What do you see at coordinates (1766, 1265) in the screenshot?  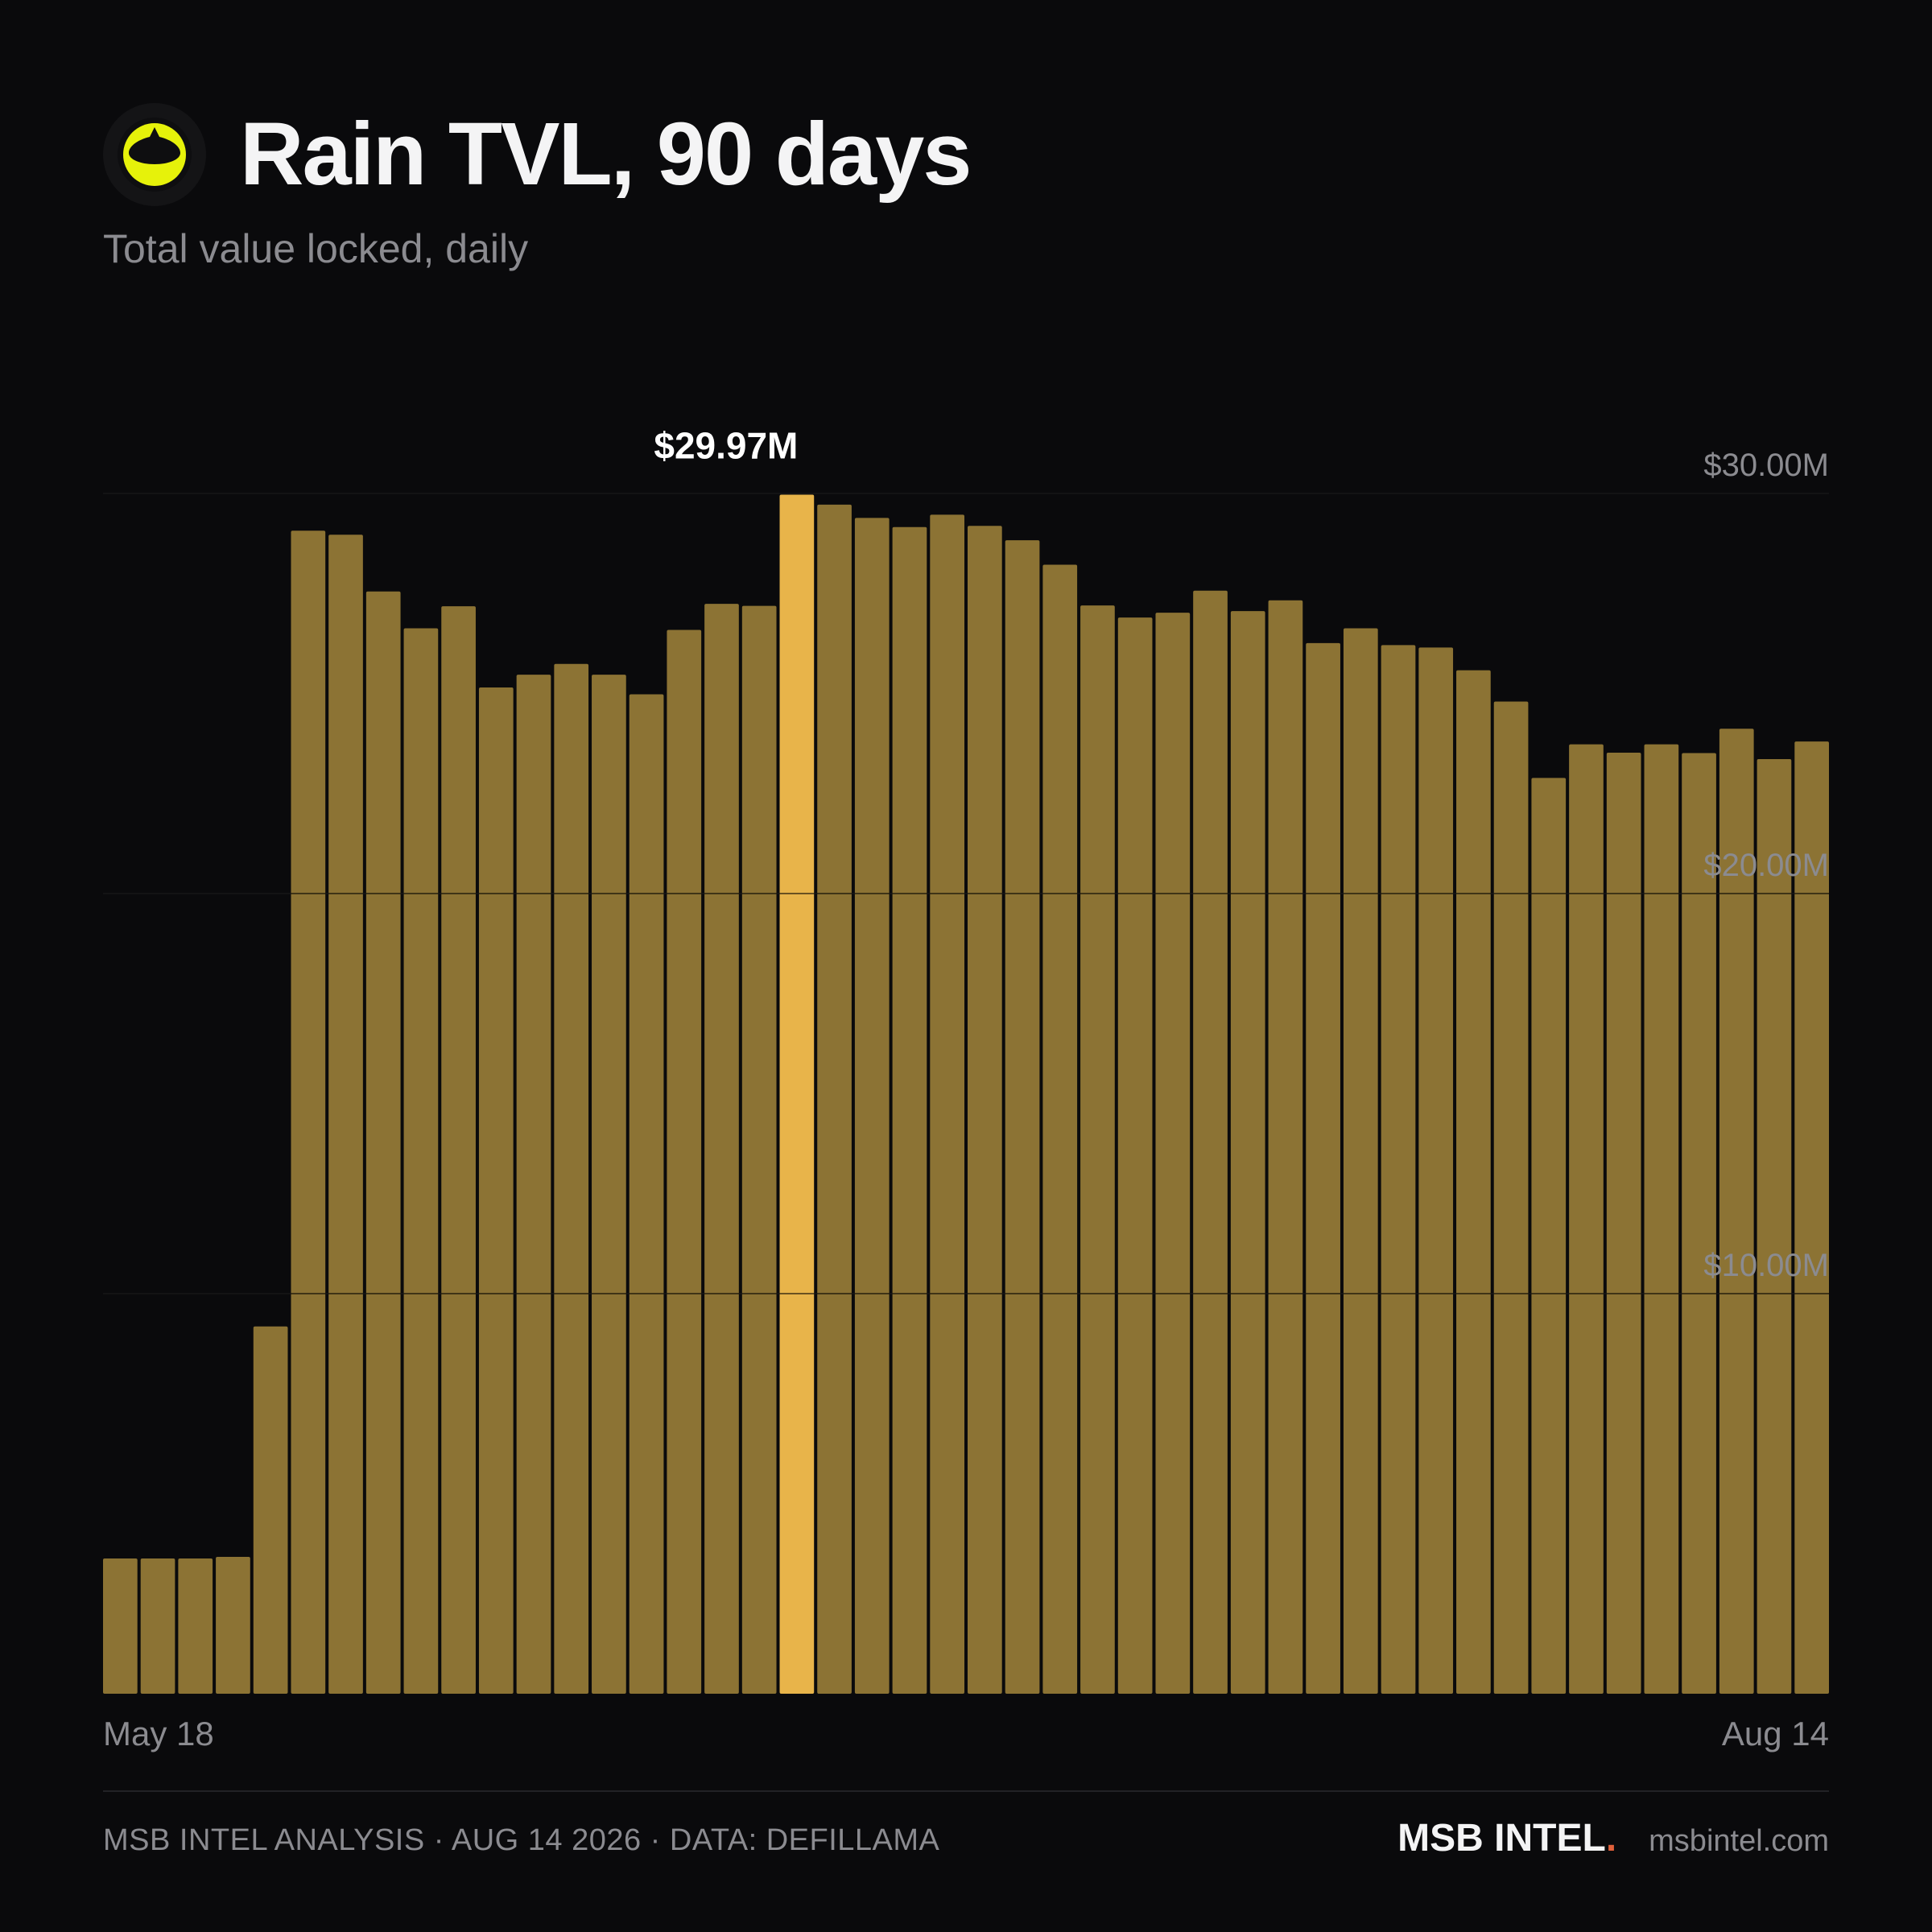 I see `y-tick-label: $10.00M` at bounding box center [1766, 1265].